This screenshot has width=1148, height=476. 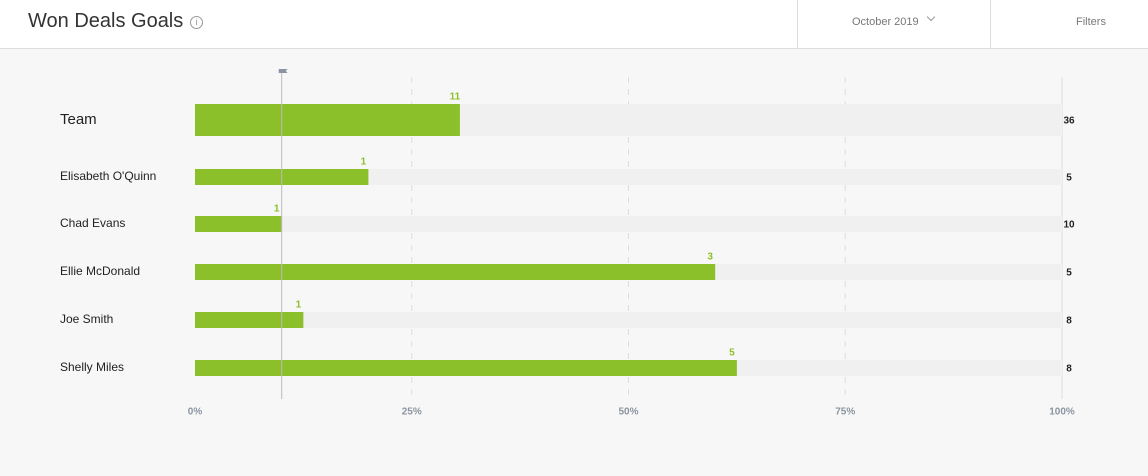 I want to click on x-tick-label: 75%, so click(x=845, y=412).